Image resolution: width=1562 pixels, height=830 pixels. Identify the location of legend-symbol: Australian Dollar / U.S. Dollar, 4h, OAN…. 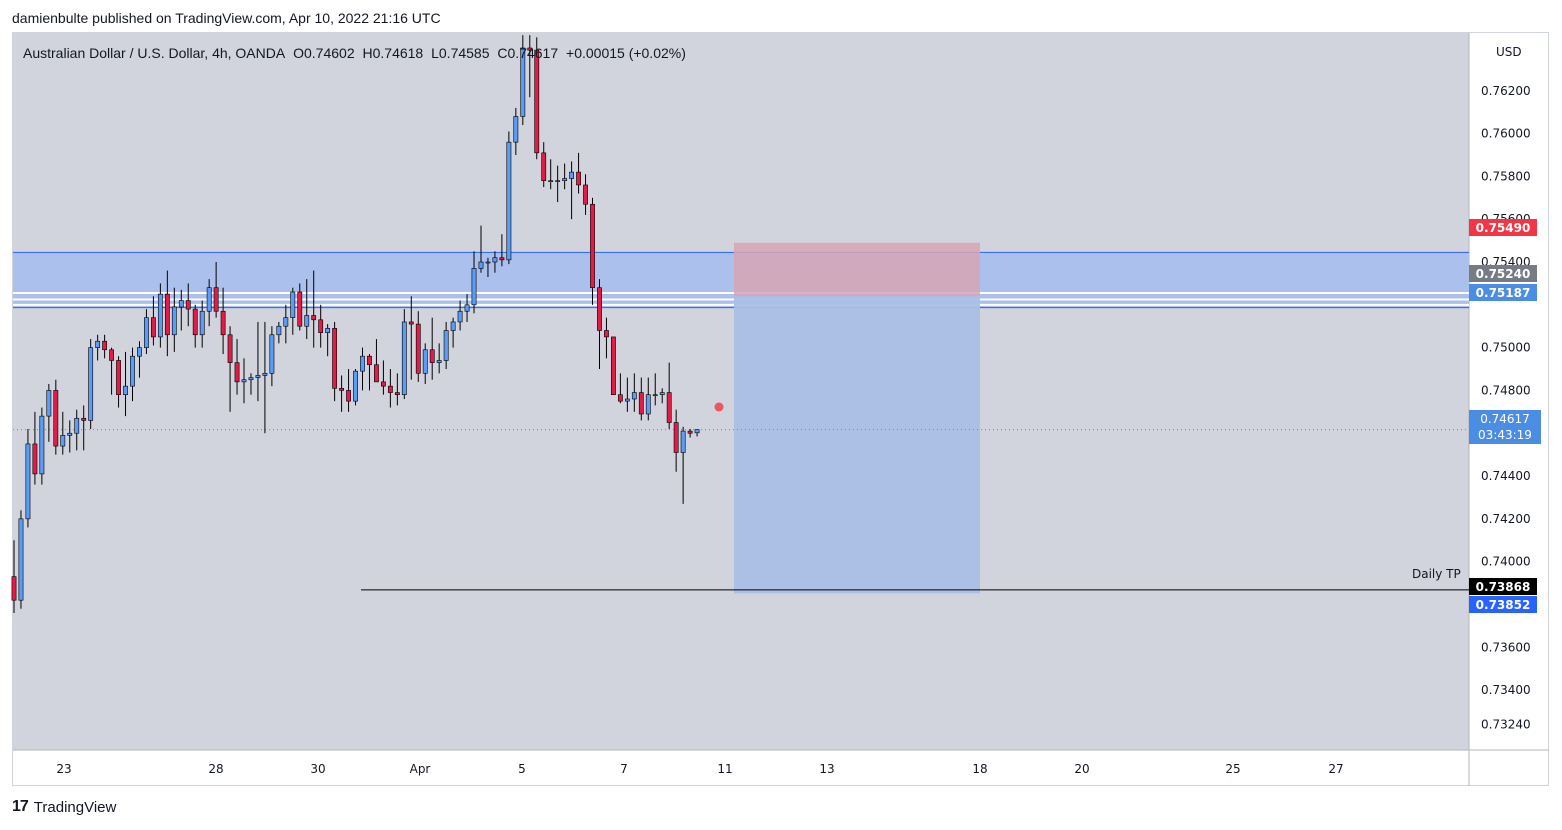
(154, 53).